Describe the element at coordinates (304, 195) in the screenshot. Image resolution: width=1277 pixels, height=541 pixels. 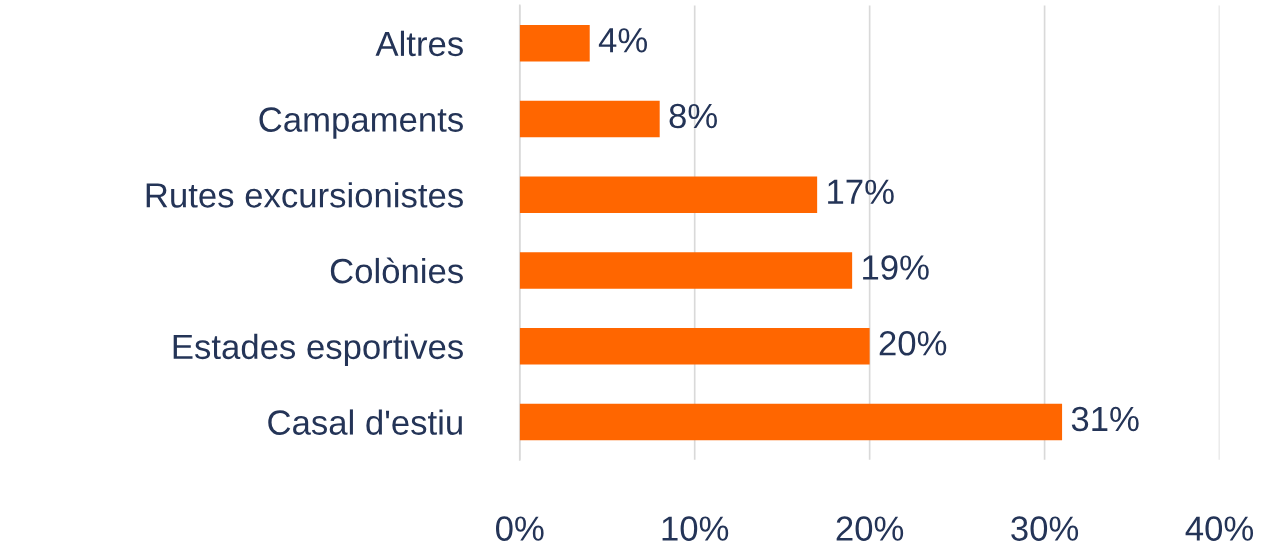
I see `y-tick-label: Rutes excursionistes` at that location.